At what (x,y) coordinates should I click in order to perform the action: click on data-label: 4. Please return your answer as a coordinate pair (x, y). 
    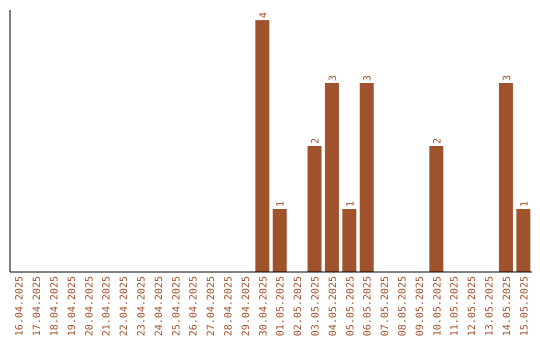
    Looking at the image, I should click on (264, 15).